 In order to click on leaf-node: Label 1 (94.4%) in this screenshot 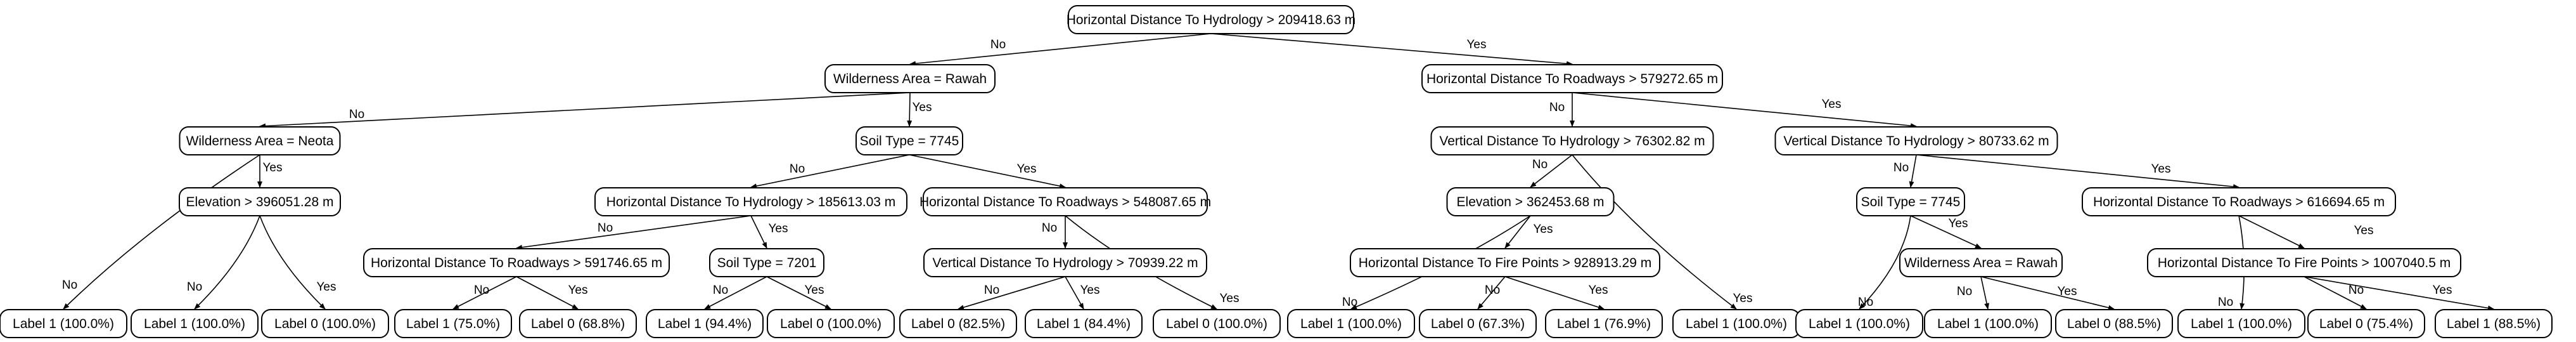, I will do `click(705, 323)`.